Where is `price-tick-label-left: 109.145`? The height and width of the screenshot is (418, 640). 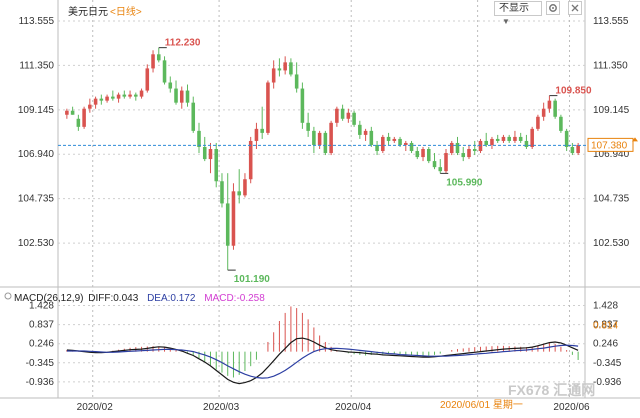
price-tick-label-left: 109.145 is located at coordinates (36, 110).